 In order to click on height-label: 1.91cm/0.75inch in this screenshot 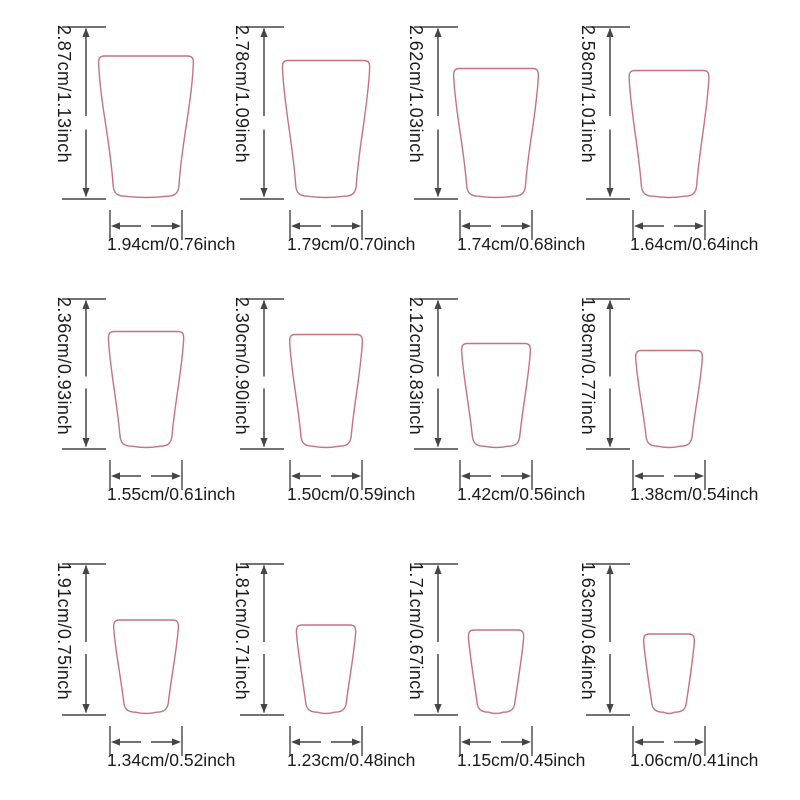, I will do `click(64, 631)`.